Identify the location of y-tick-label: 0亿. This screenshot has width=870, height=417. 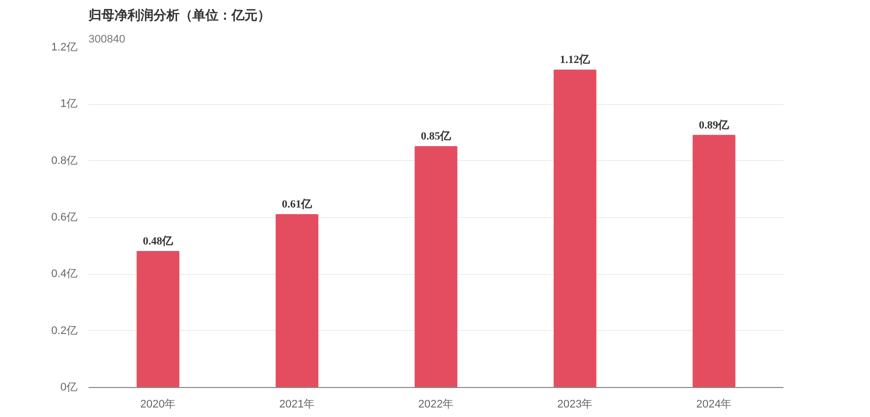
(69, 388).